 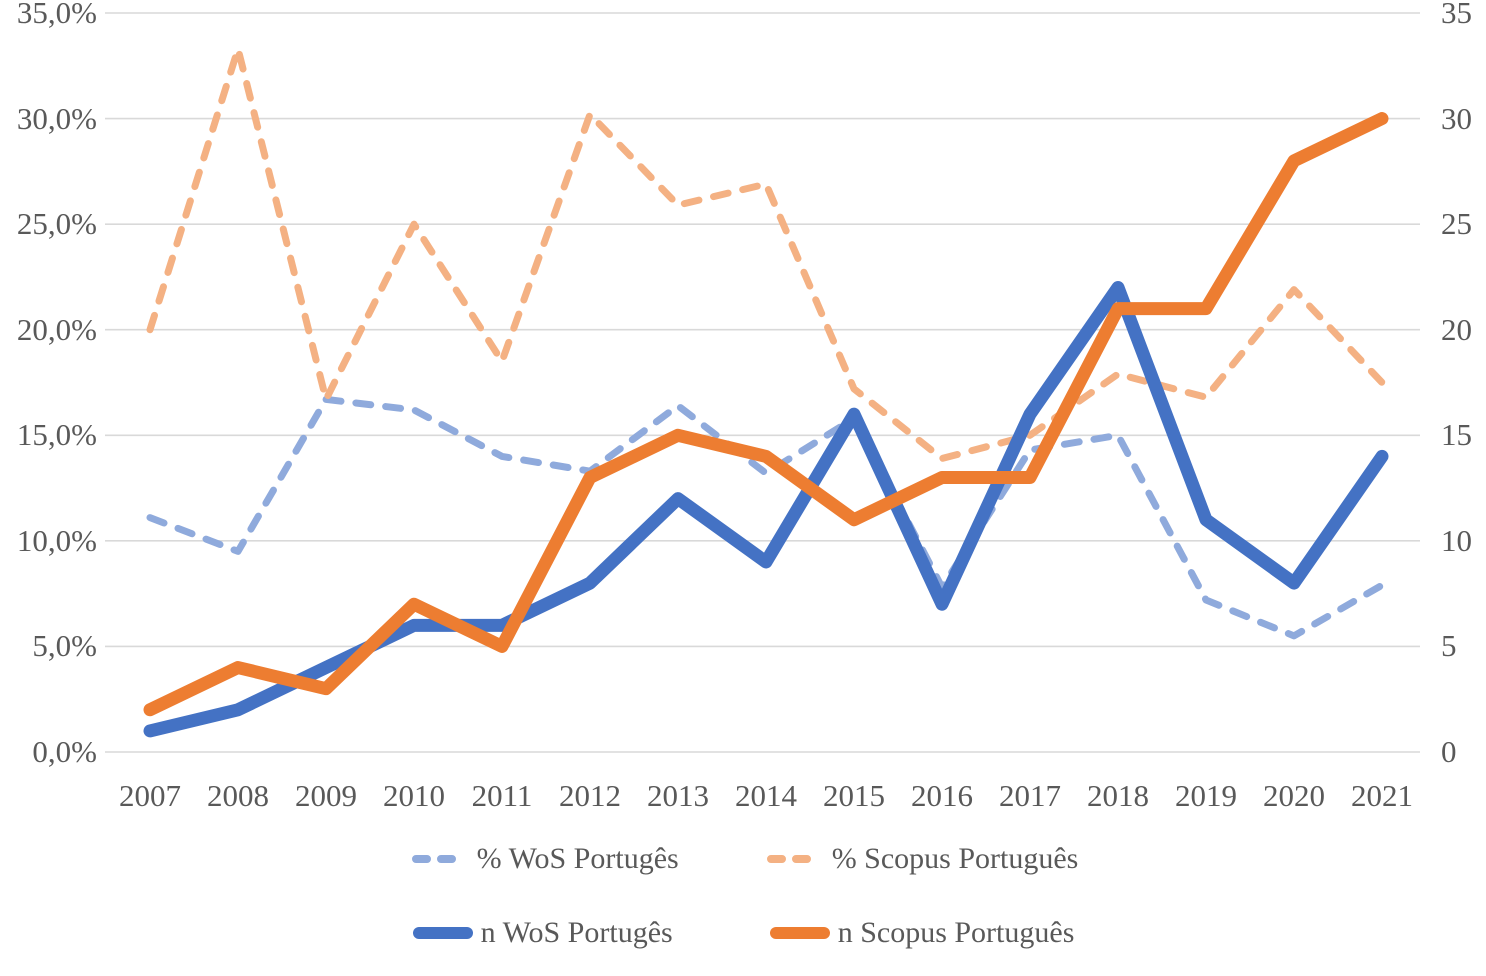 What do you see at coordinates (56, 224) in the screenshot?
I see `y-axis-left-tick: 25,0%` at bounding box center [56, 224].